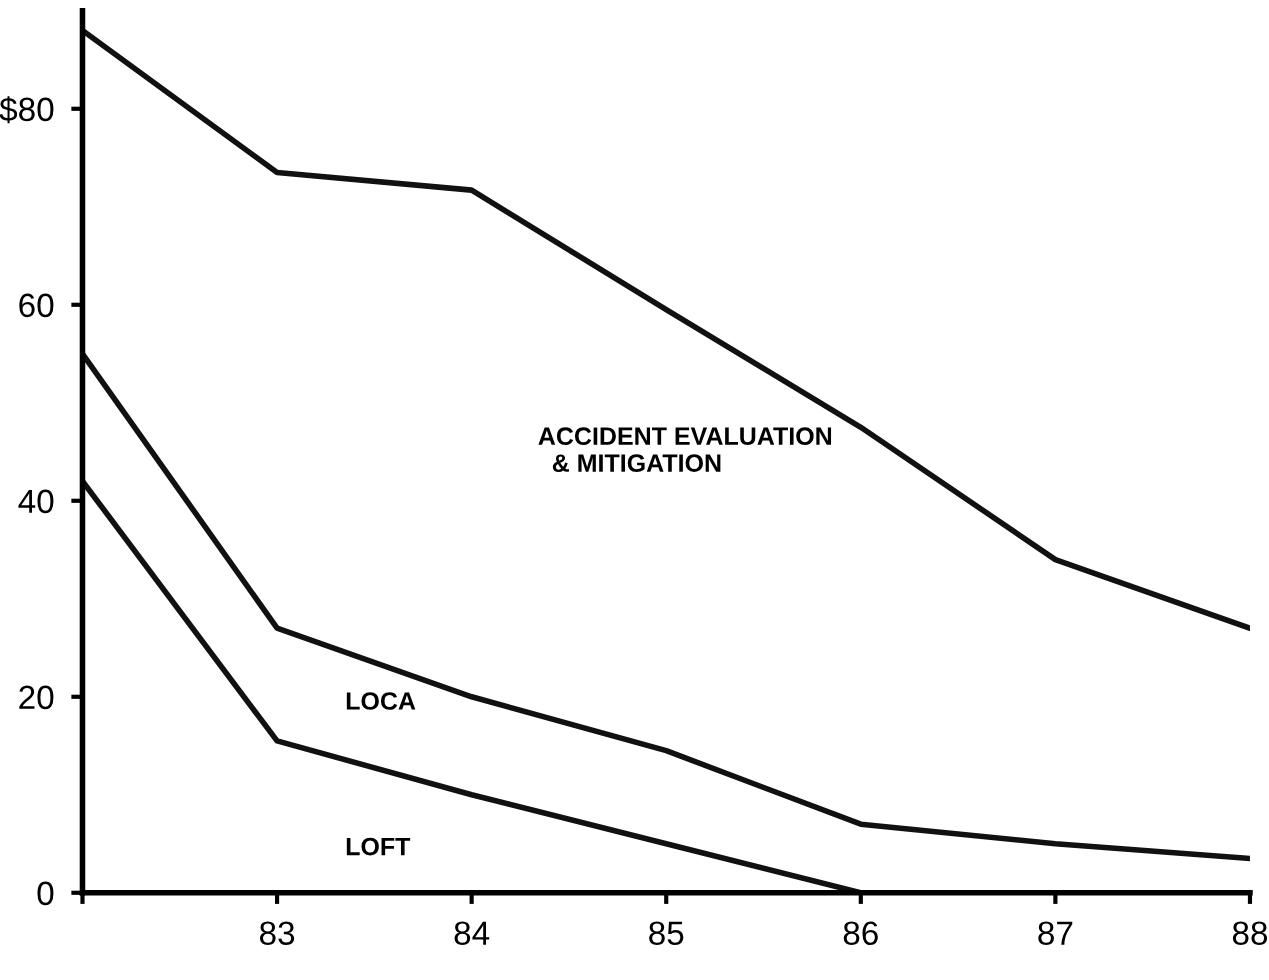  What do you see at coordinates (666, 933) in the screenshot?
I see `x-tick-label: 85` at bounding box center [666, 933].